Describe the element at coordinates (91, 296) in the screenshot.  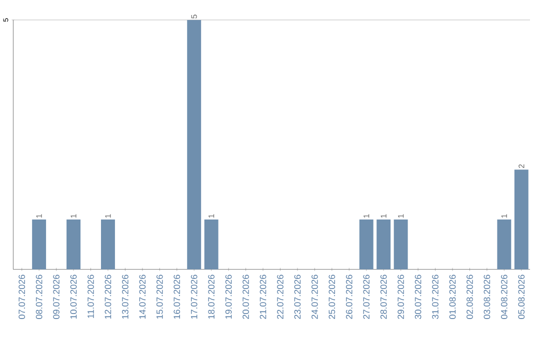
I see `x-tick-label: 11.07.2026` at that location.